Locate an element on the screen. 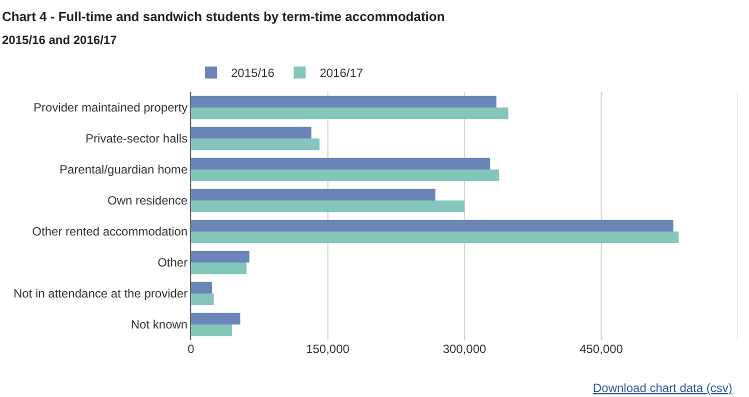 The width and height of the screenshot is (749, 397). y-tick-label: Other rented accommodation is located at coordinates (110, 231).